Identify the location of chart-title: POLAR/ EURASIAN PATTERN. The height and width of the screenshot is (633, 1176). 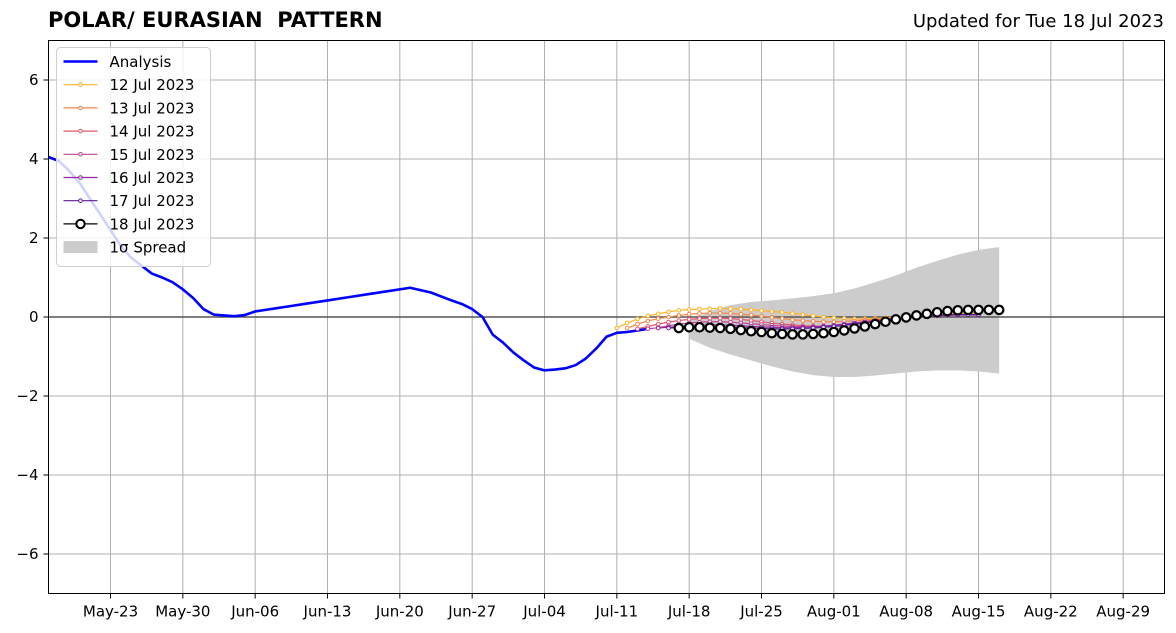
(215, 20).